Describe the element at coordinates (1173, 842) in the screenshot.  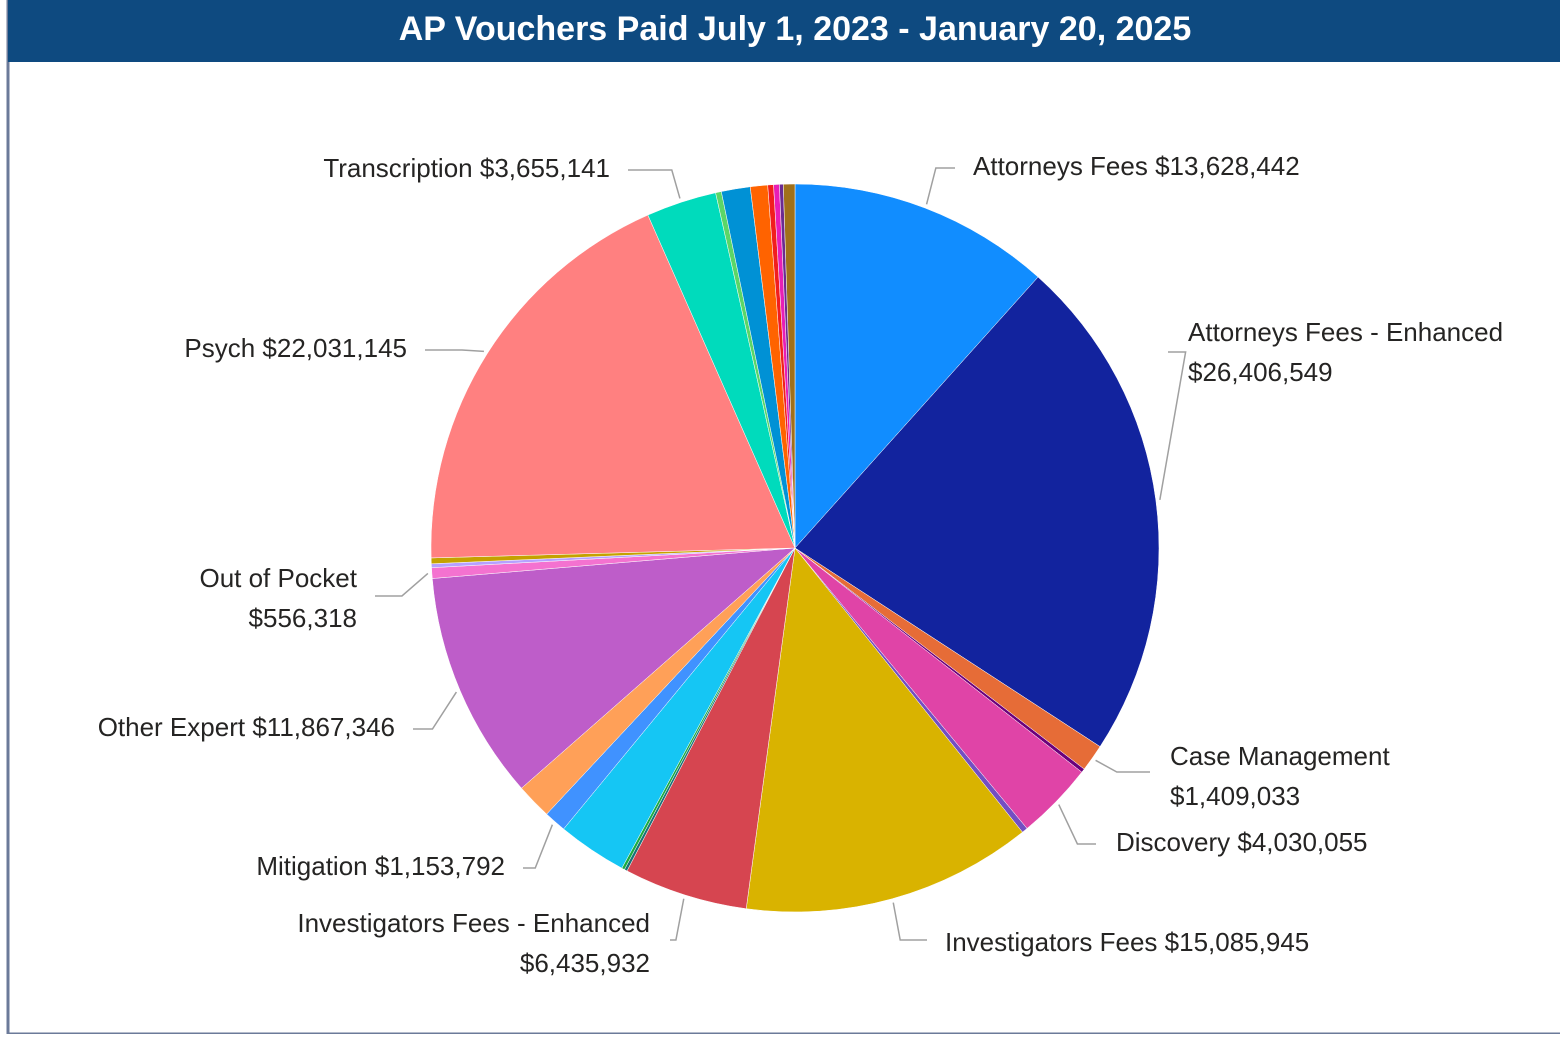
I see `category-label: Discovery` at that location.